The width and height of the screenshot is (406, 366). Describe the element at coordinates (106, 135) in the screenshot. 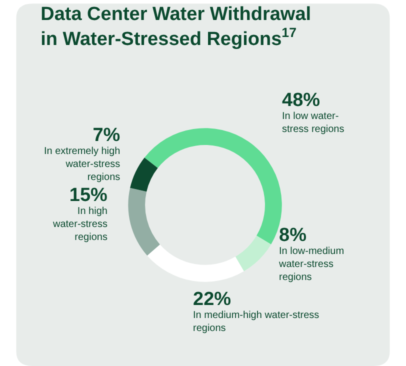

I see `data-label: 7%` at that location.